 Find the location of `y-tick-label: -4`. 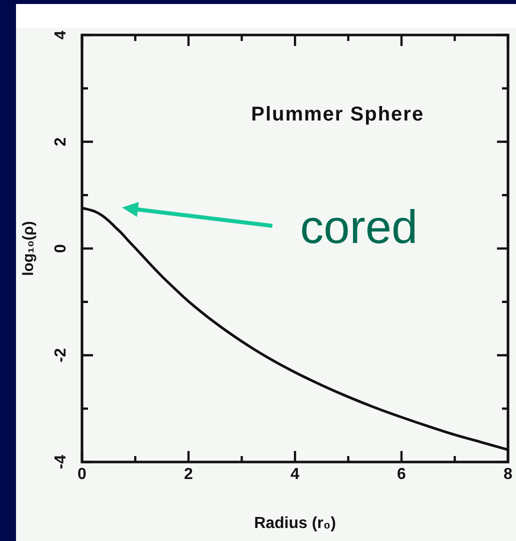

y-tick-label: -4 is located at coordinates (61, 462).